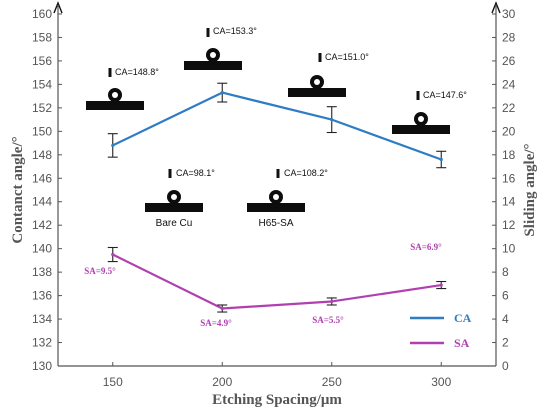  What do you see at coordinates (496, 7) in the screenshot?
I see `y-axis-right-arrow-icon` at bounding box center [496, 7].